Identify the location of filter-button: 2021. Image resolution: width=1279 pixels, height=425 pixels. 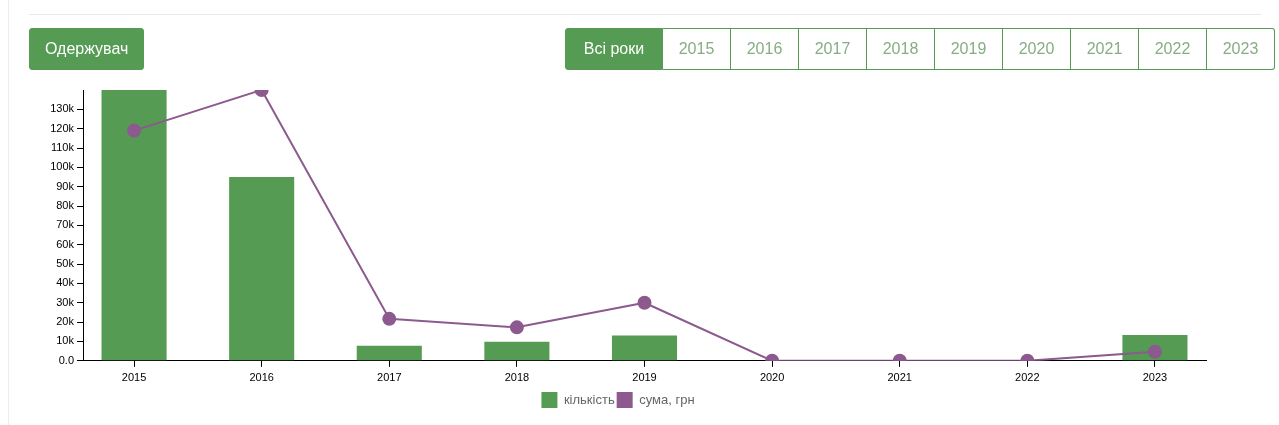
(1105, 49).